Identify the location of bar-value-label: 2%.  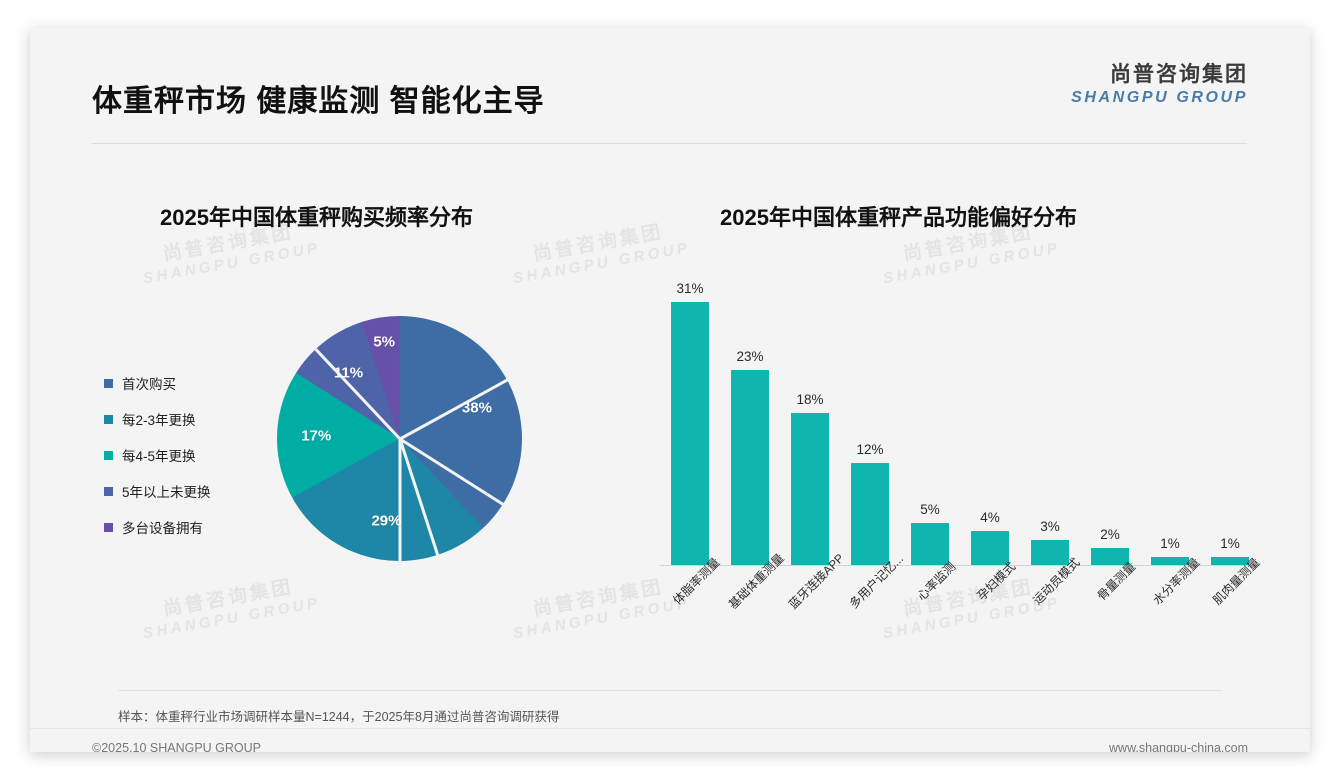
(1110, 535).